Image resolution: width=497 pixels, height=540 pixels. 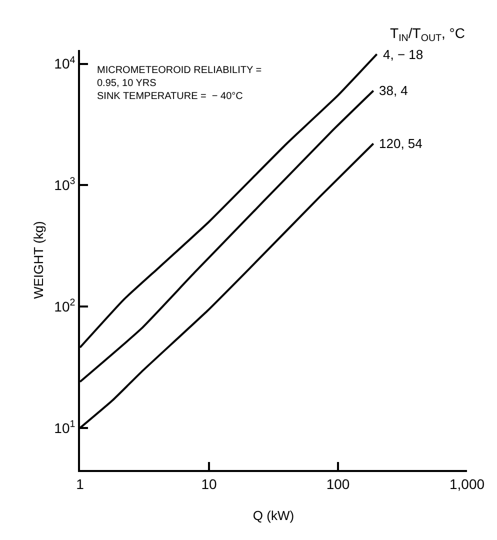 I want to click on series-label: 38, 4, so click(x=393, y=90).